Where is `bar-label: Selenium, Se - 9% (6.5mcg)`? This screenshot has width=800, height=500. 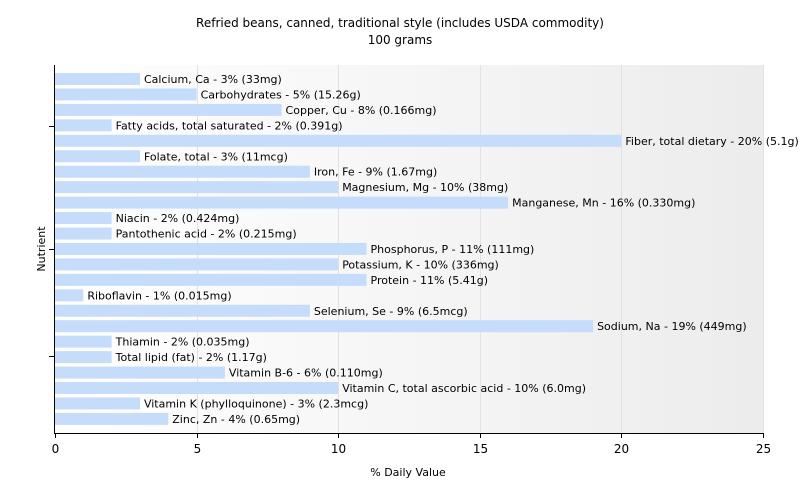 bar-label: Selenium, Se - 9% (6.5mcg) is located at coordinates (391, 311).